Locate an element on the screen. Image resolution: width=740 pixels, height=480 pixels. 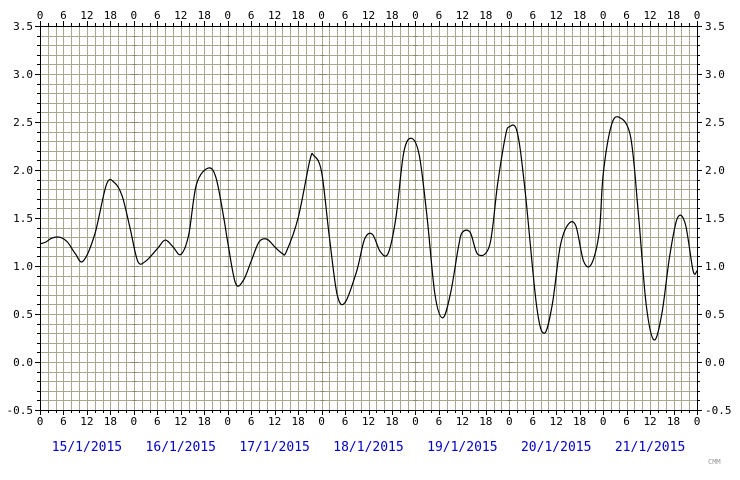
date-label: 16/1/2015 is located at coordinates (181, 447).